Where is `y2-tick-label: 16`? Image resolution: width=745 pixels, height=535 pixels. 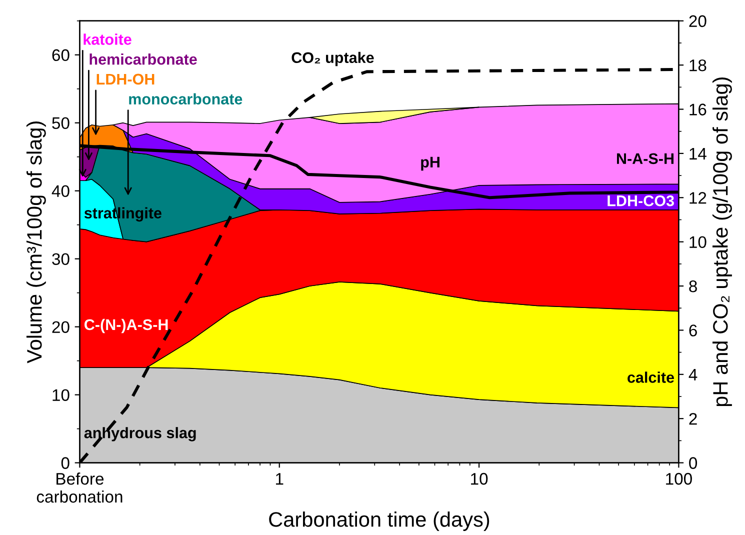
y2-tick-label: 16 is located at coordinates (698, 110).